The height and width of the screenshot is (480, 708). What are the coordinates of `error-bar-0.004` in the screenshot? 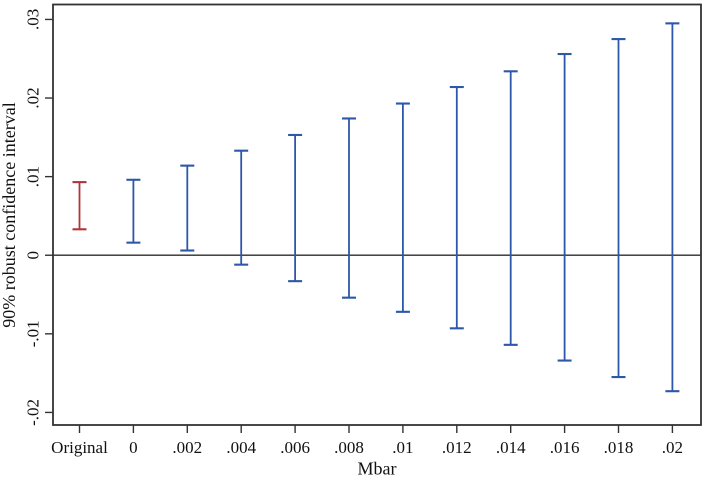 It's located at (241, 207).